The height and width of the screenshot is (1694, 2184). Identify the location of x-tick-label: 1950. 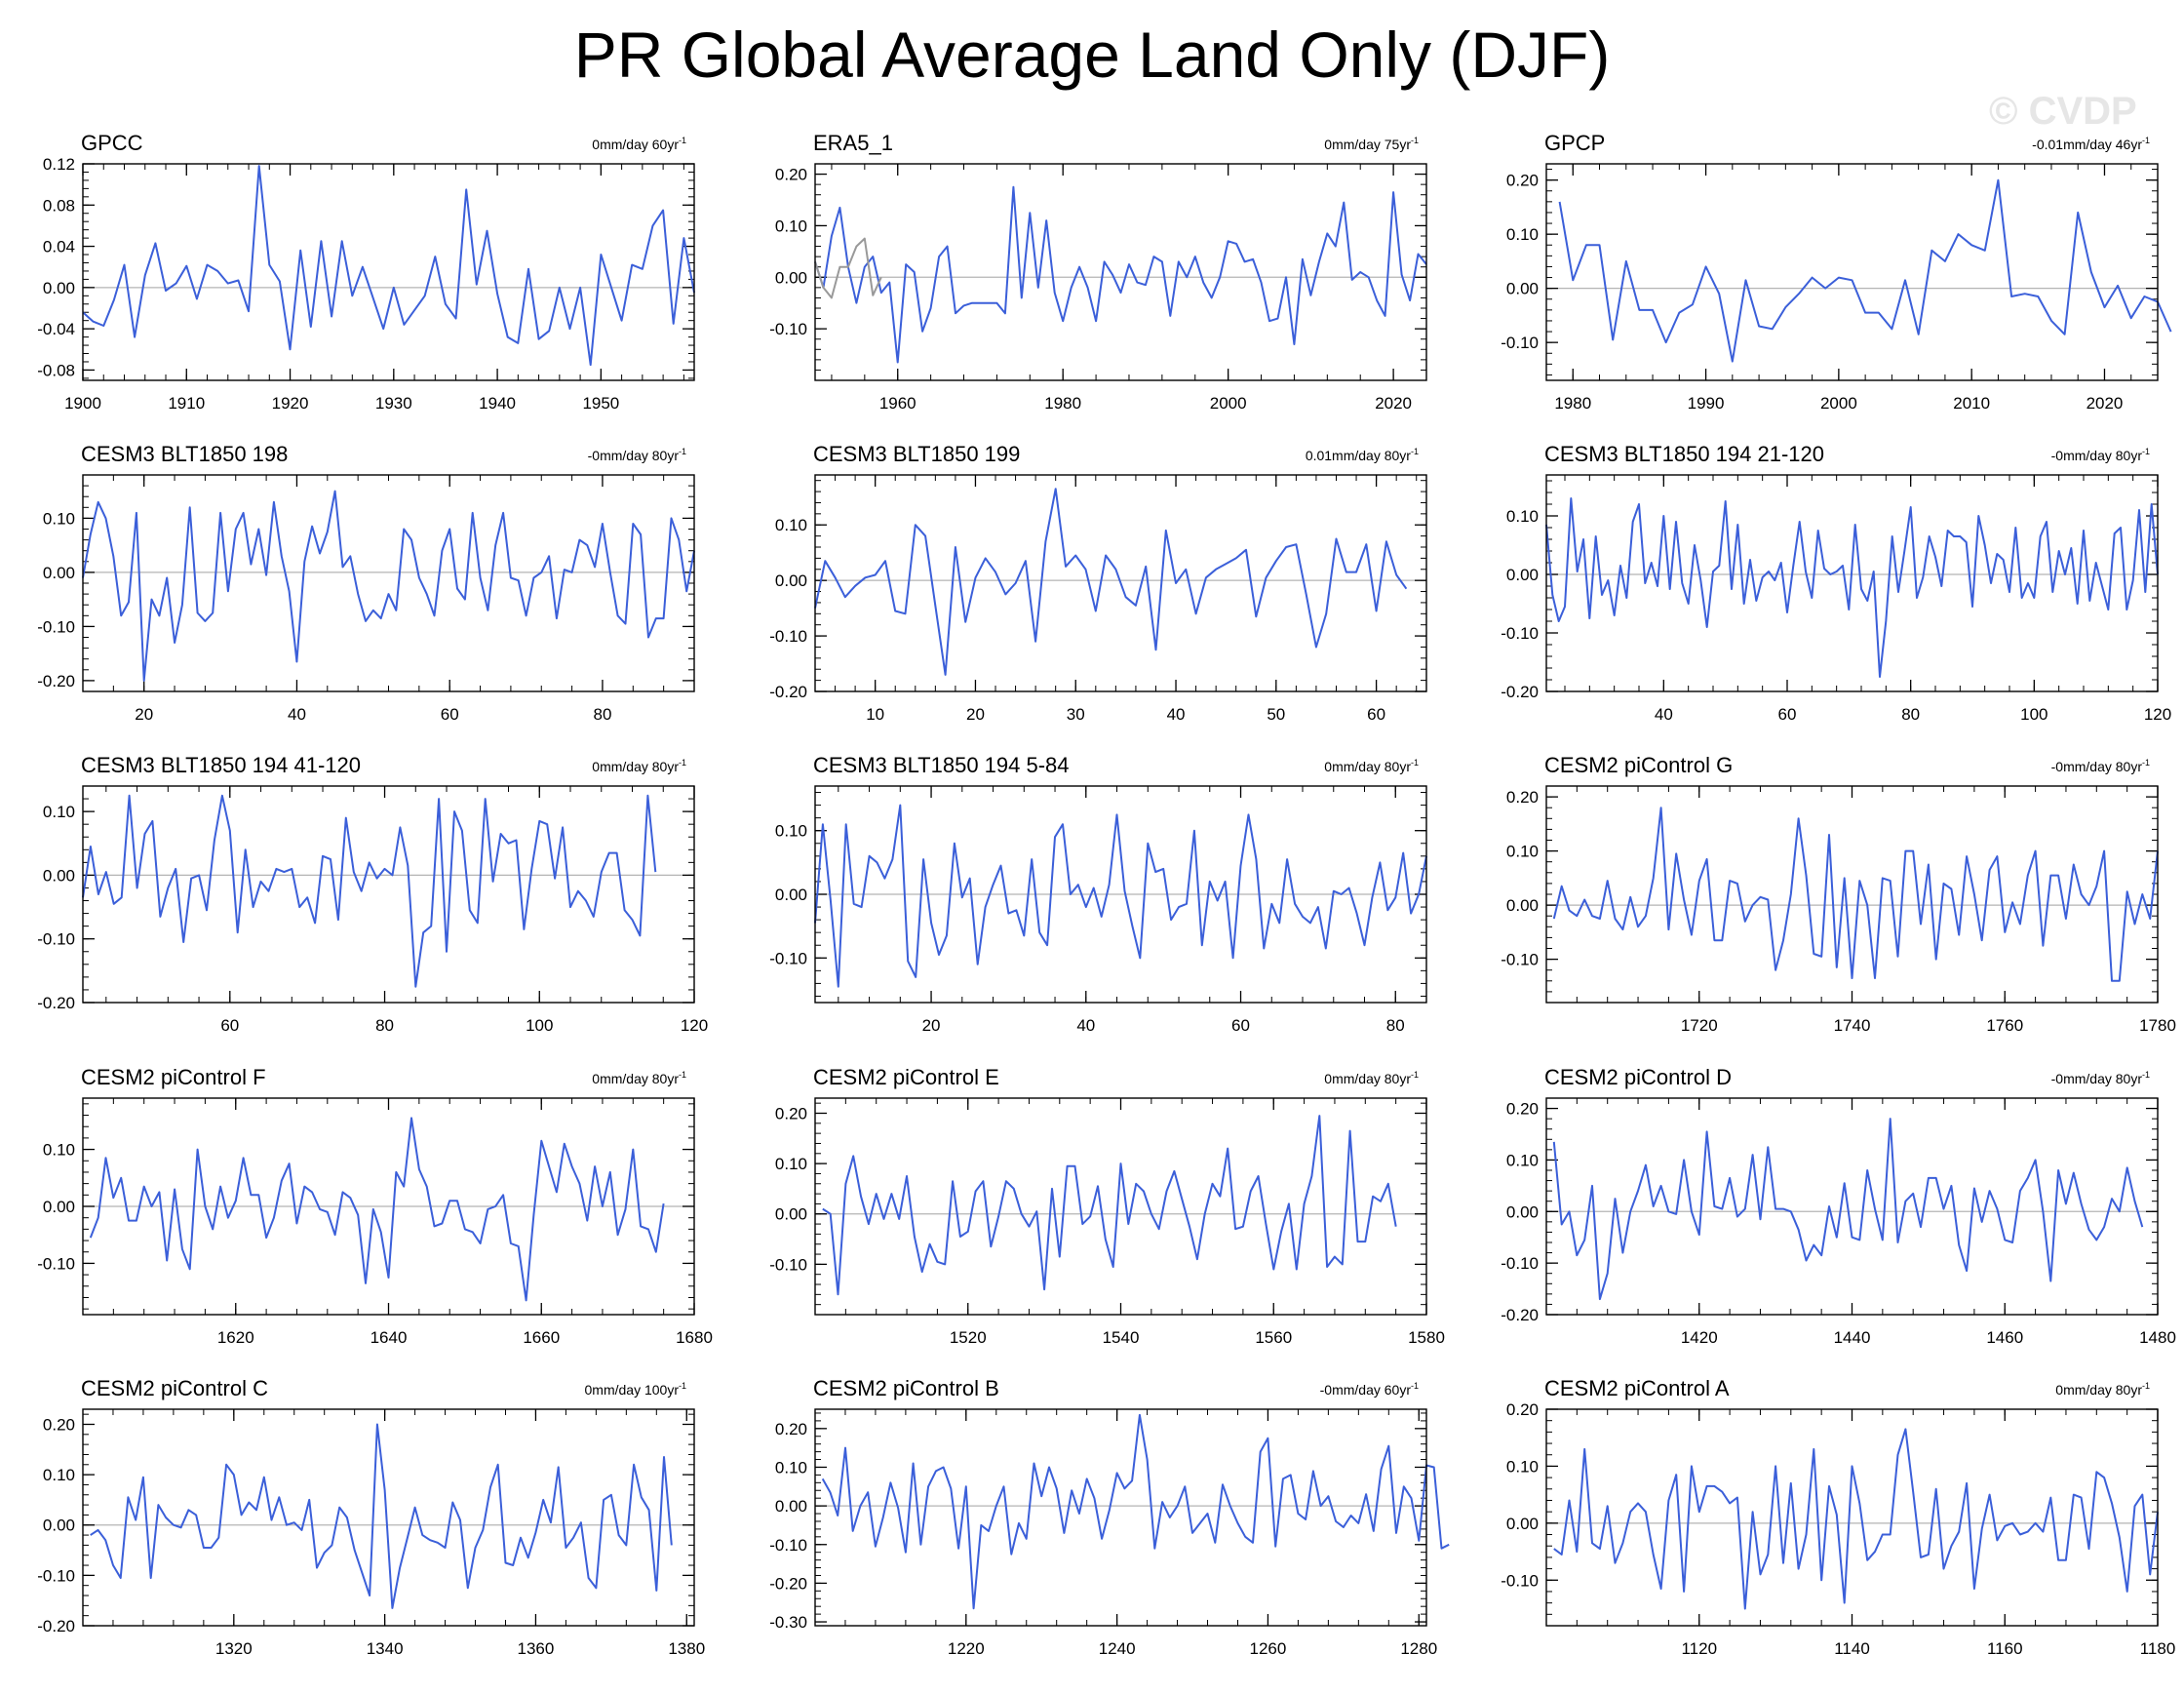
(600, 403).